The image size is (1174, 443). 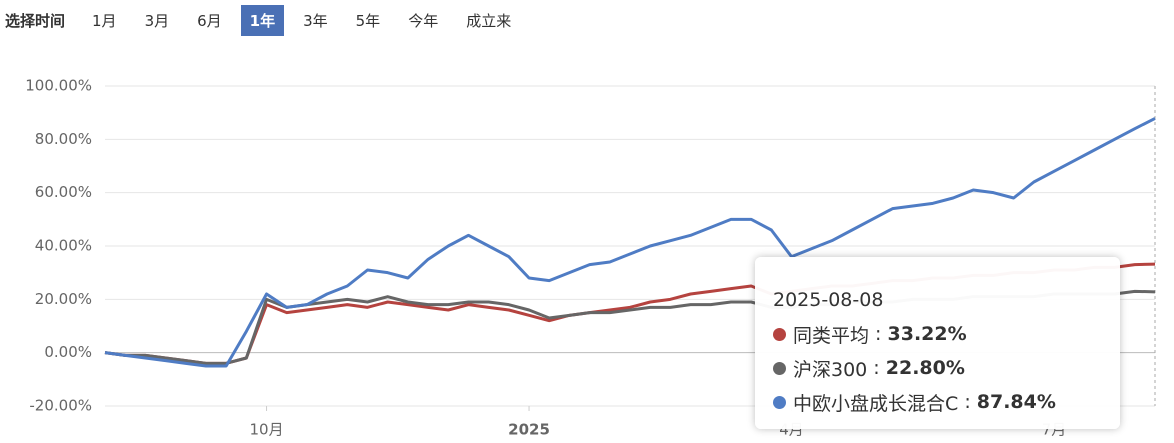 I want to click on tooltip-row: 沪深300 : 22.80%, so click(x=946, y=368).